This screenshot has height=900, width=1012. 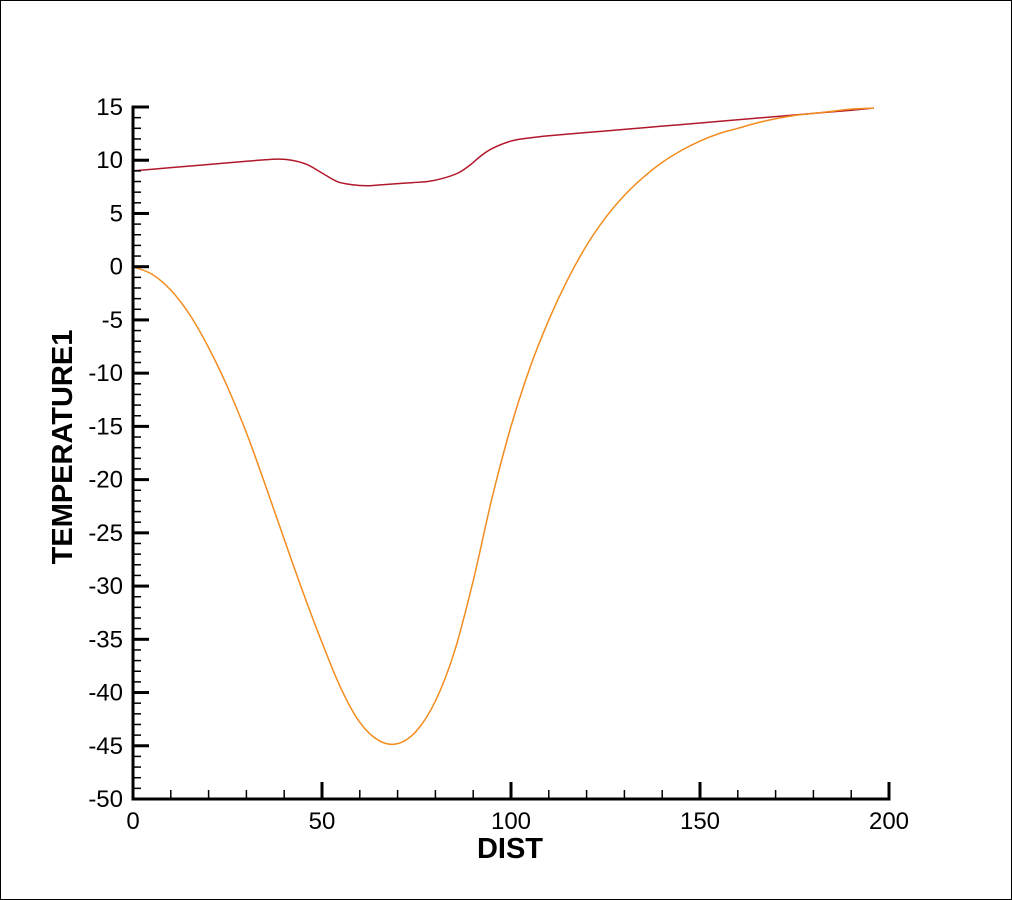 What do you see at coordinates (889, 821) in the screenshot?
I see `x-tick-label: 200` at bounding box center [889, 821].